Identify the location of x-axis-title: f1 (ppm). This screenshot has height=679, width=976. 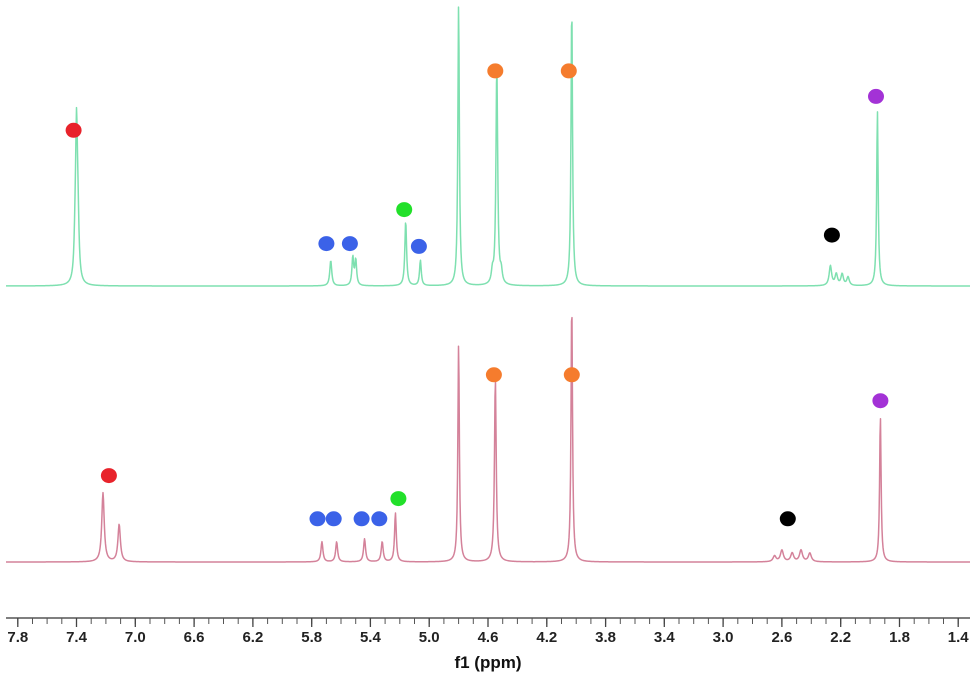
(487, 662).